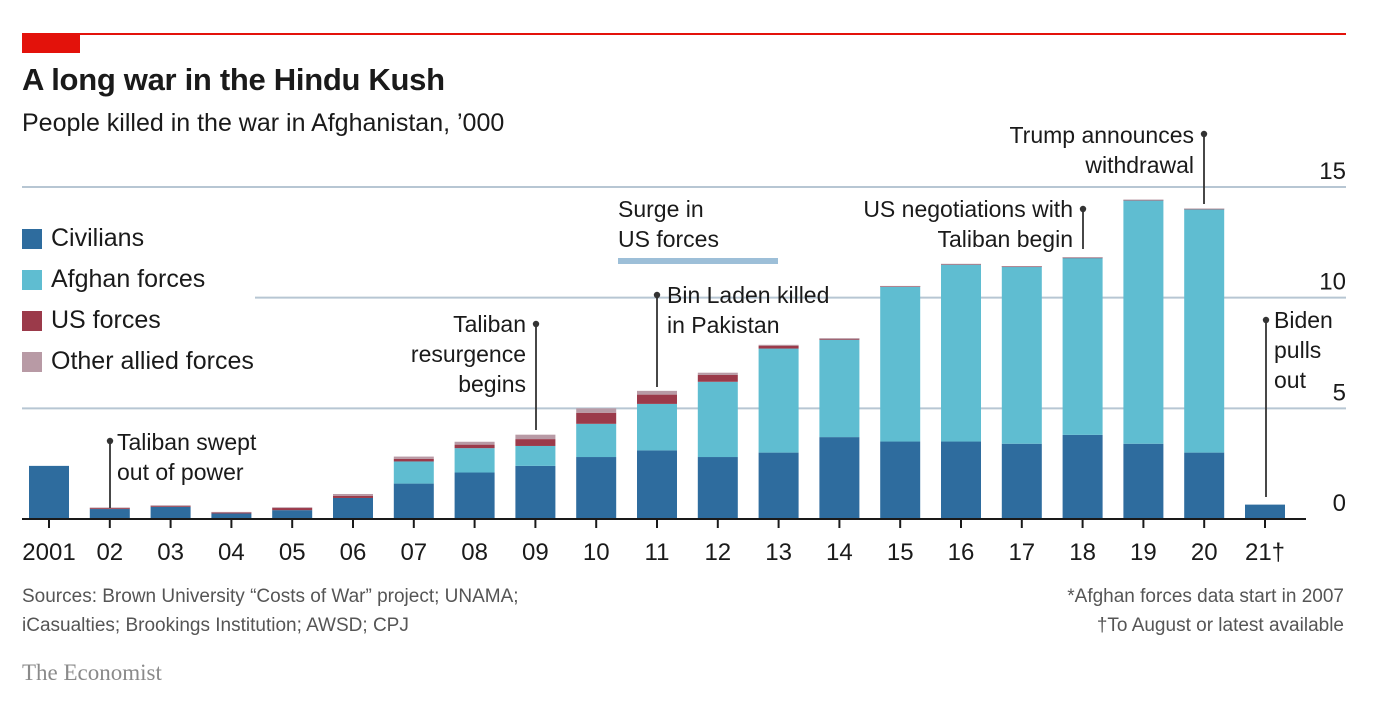 The image size is (1378, 704). Describe the element at coordinates (468, 354) in the screenshot. I see `annotation-text-09-2: resurgence` at that location.